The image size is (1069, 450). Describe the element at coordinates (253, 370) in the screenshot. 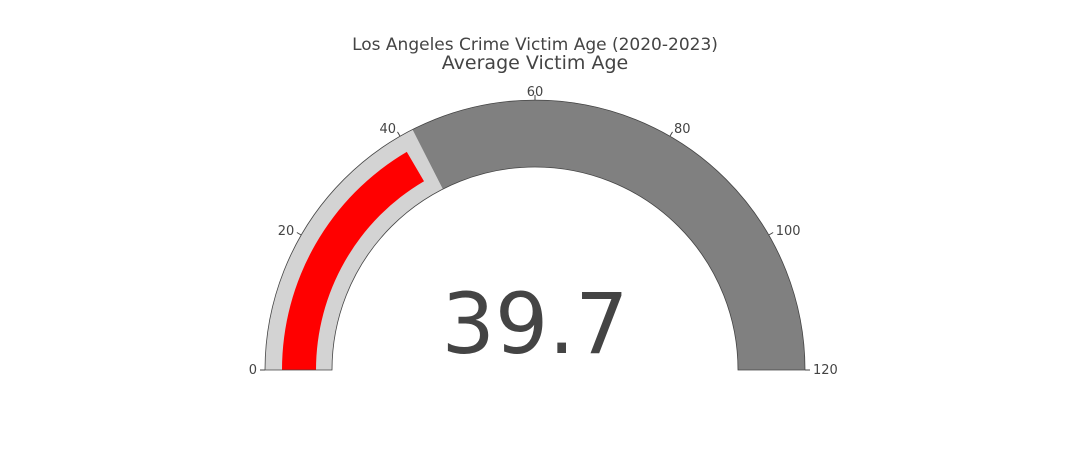

I see `gauge-tick-label-0: 0` at that location.